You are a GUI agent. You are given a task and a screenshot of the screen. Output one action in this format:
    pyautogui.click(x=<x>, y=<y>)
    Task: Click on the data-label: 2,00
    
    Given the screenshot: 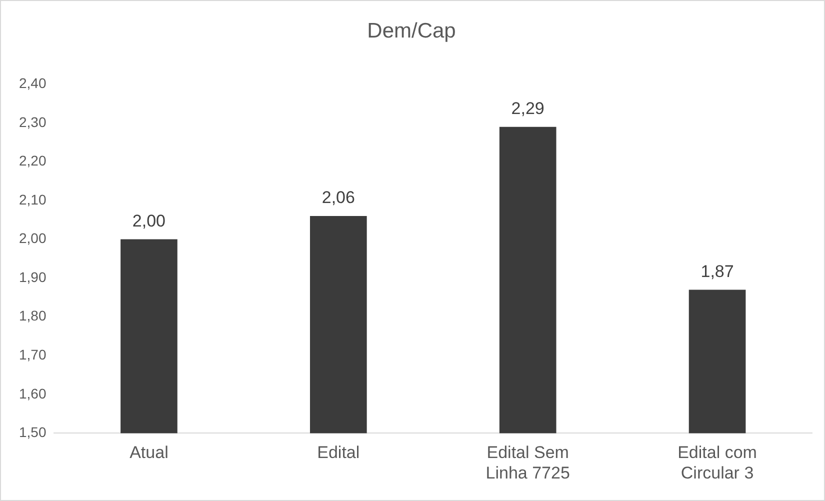 What is the action you would take?
    pyautogui.click(x=149, y=221)
    